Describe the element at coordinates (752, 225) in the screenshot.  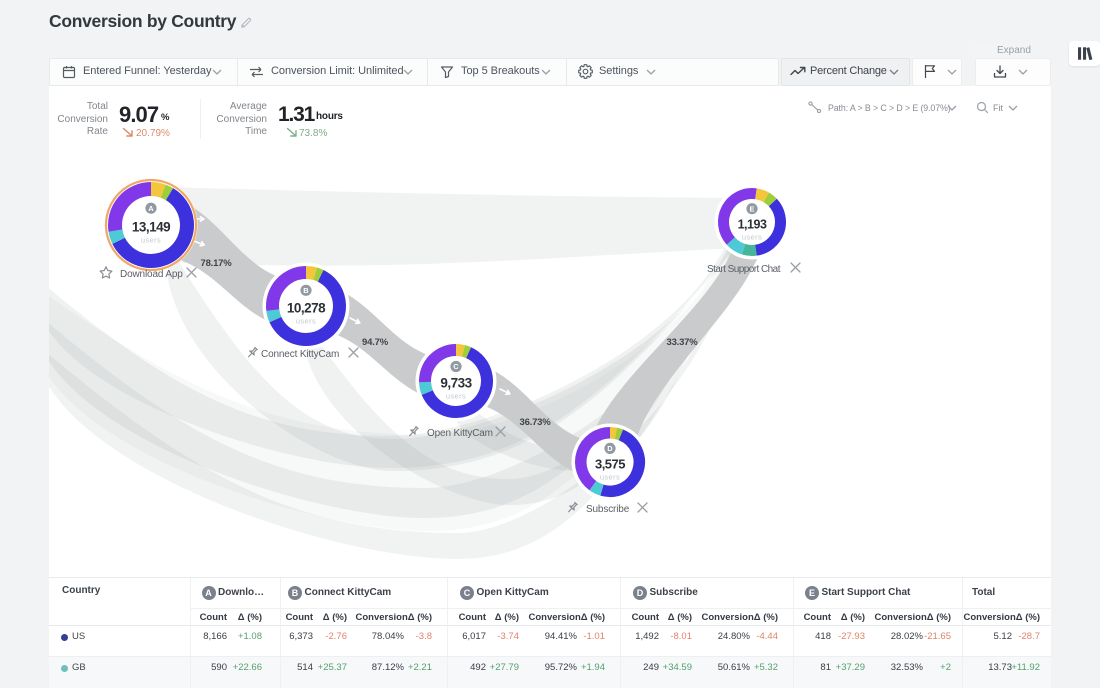
I see `svg-text: 1,193` at that location.